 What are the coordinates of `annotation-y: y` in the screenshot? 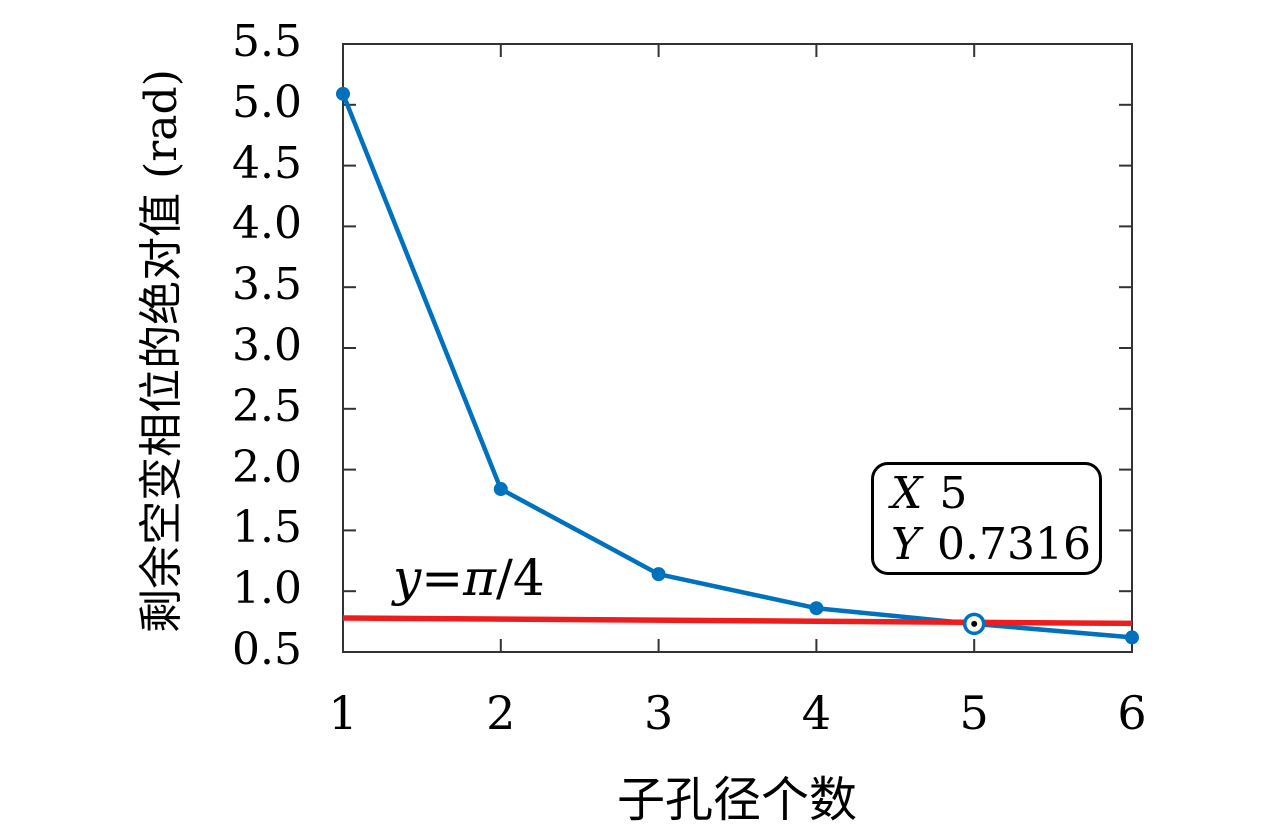 It's located at (407, 578).